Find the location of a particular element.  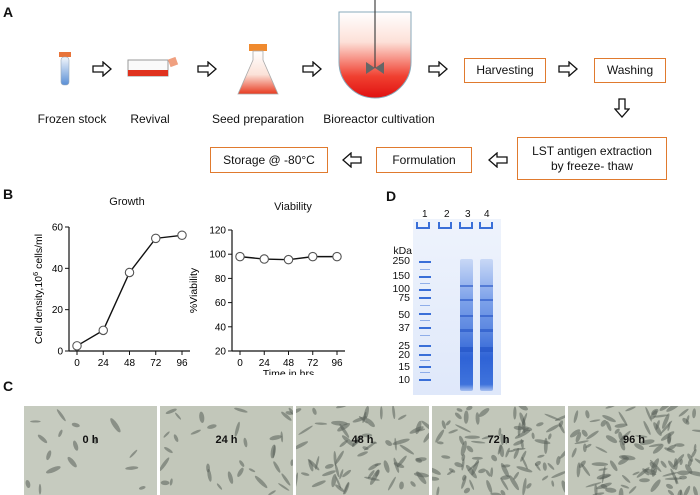

x-tick-label: 24 is located at coordinates (104, 363).